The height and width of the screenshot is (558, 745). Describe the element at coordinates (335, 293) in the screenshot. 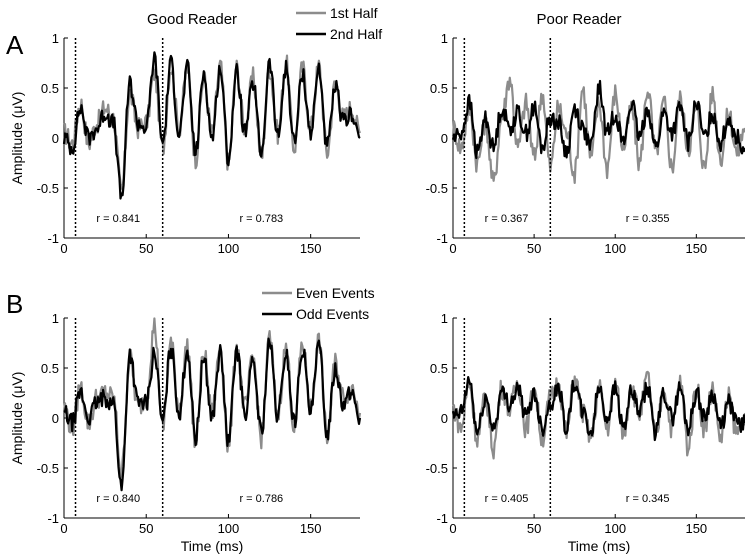

I see `legend-entry: Even Events` at that location.